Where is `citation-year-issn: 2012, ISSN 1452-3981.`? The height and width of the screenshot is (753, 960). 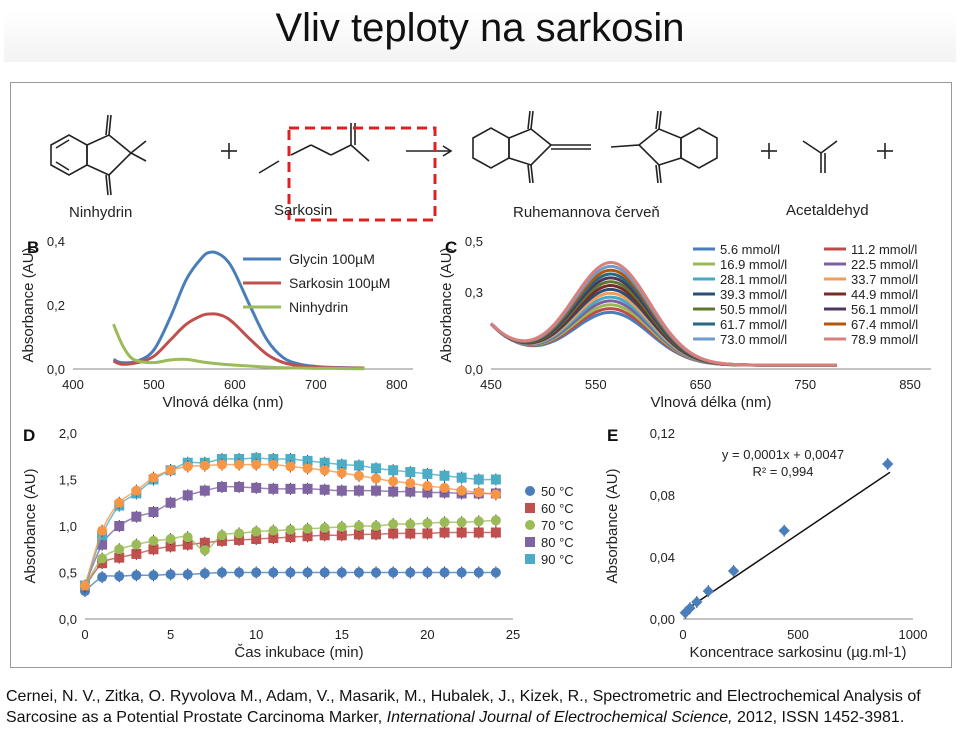
citation-year-issn: 2012, ISSN 1452-3981. is located at coordinates (818, 717).